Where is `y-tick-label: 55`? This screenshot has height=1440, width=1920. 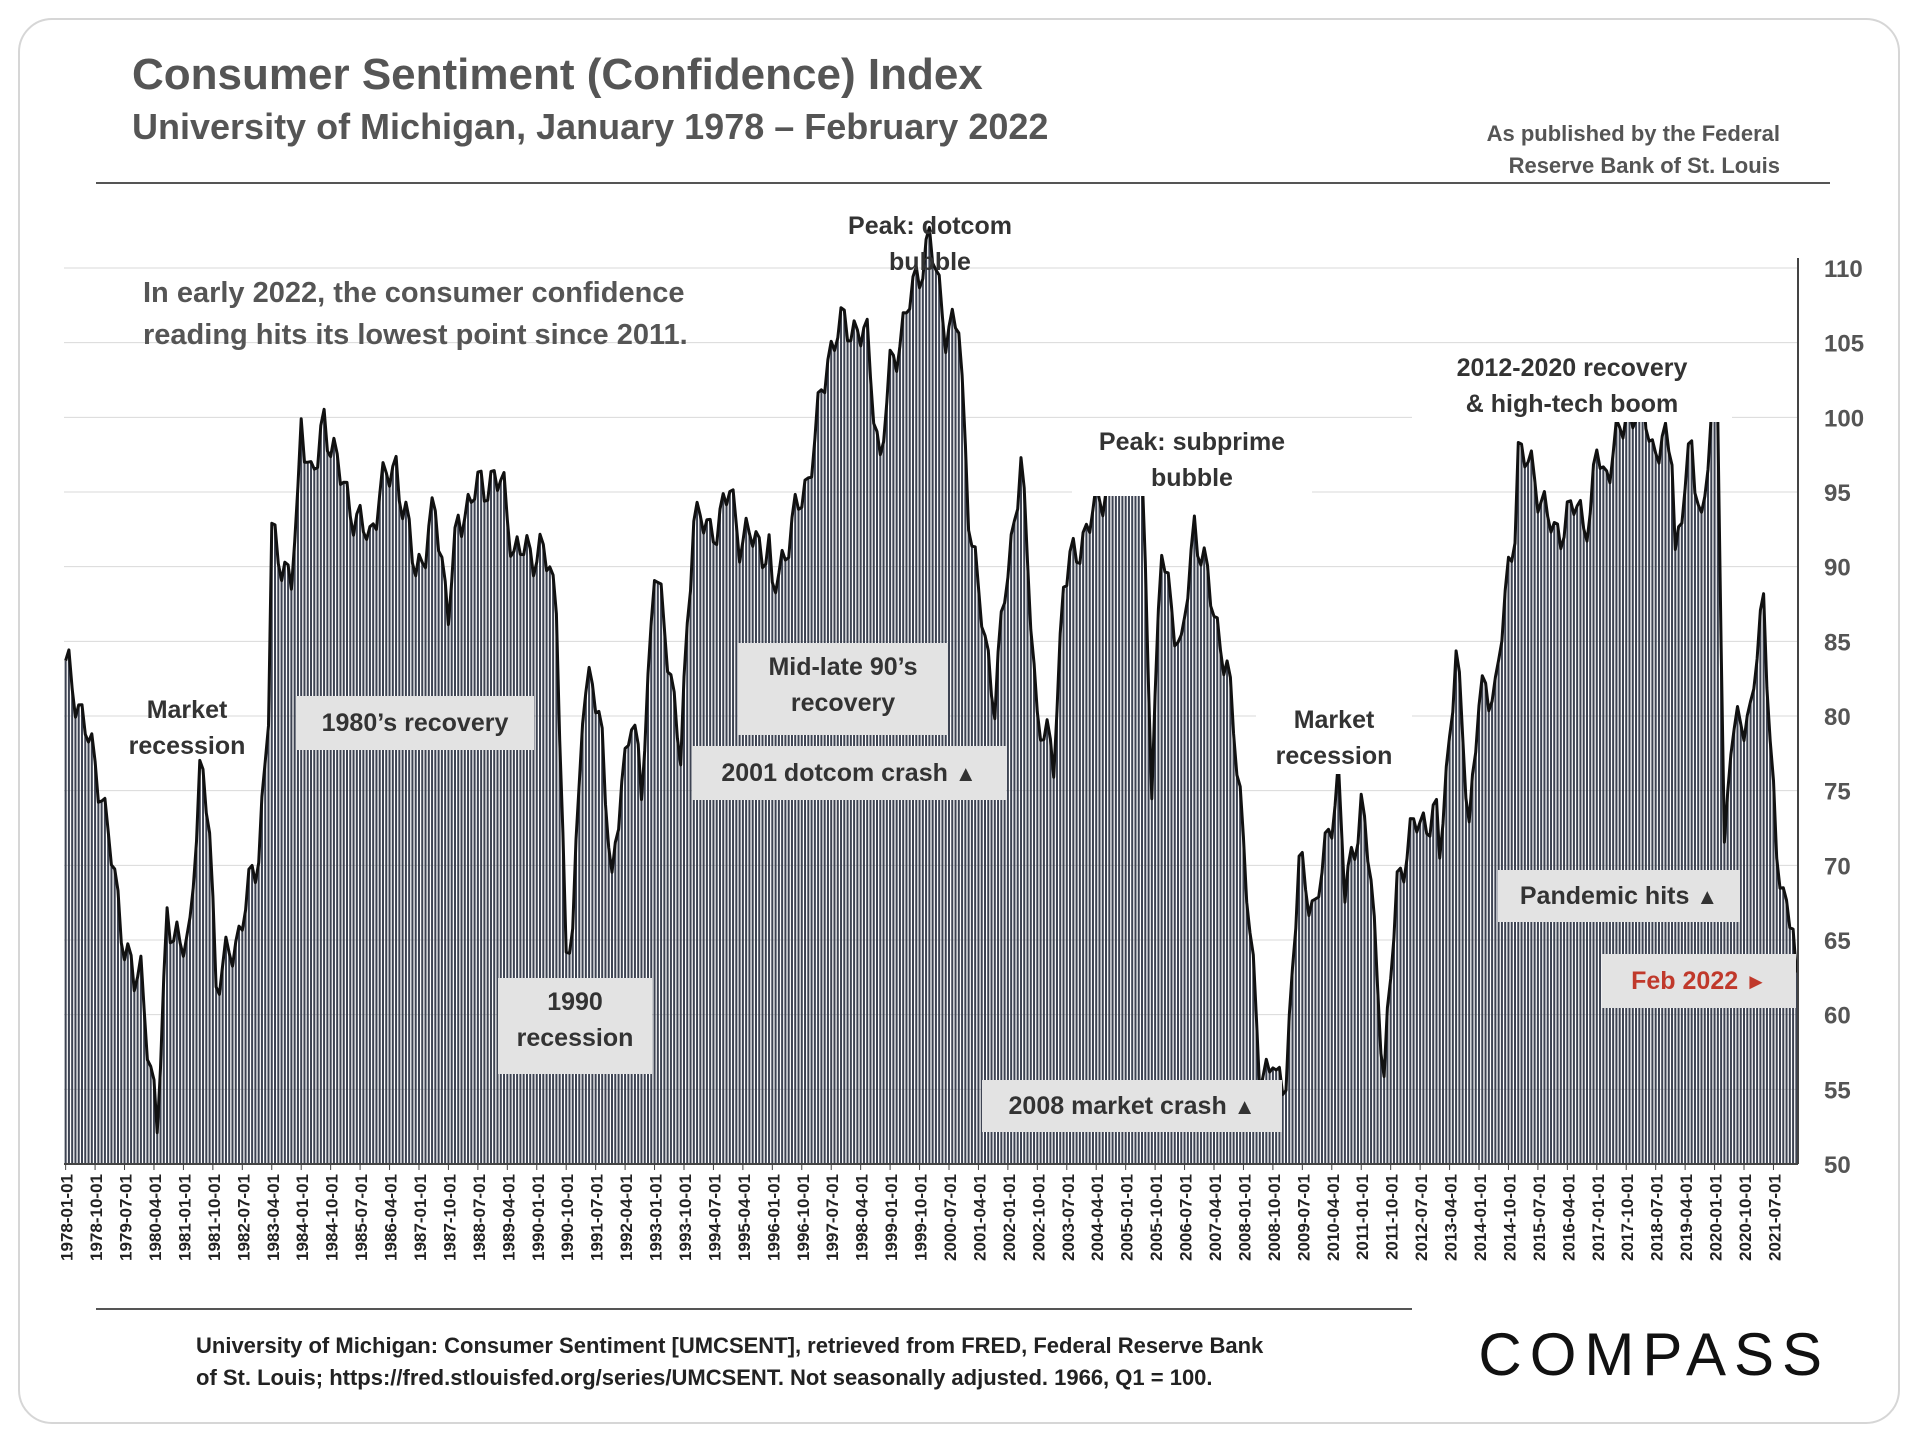 y-tick-label: 55 is located at coordinates (1837, 1090).